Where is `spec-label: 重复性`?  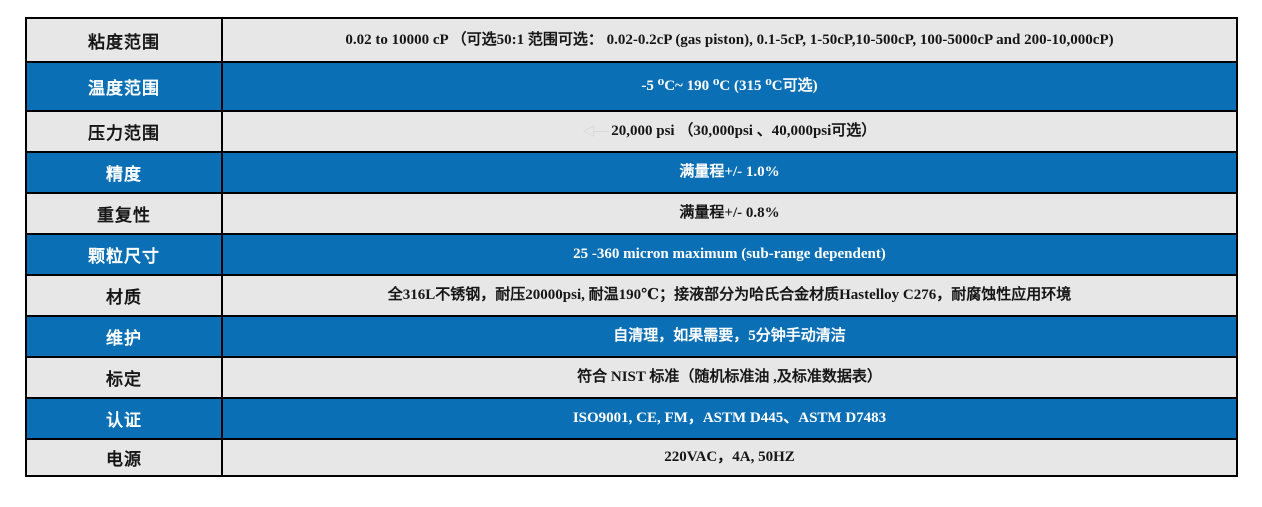
spec-label: 重复性 is located at coordinates (125, 213).